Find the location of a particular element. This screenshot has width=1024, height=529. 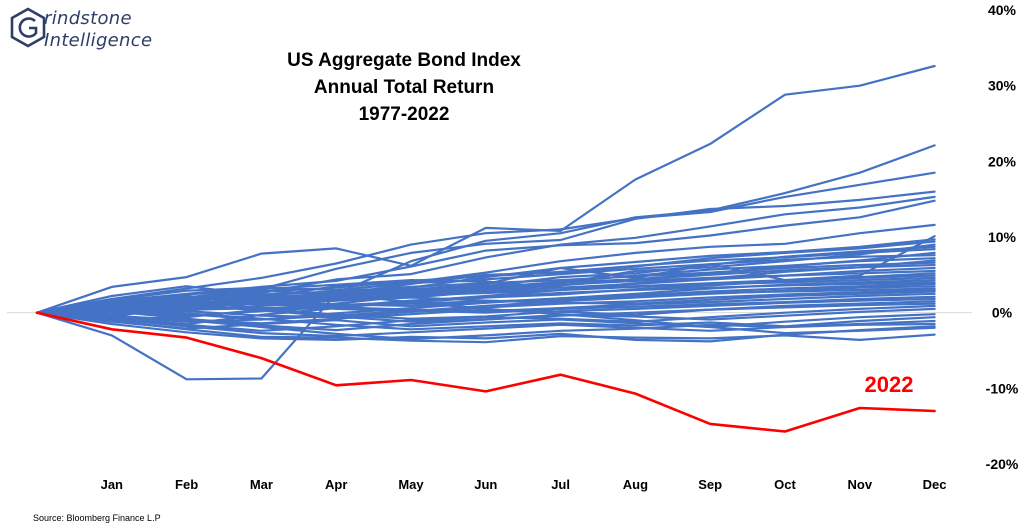

chart-title-line-2: Annual Total Return is located at coordinates (404, 87).